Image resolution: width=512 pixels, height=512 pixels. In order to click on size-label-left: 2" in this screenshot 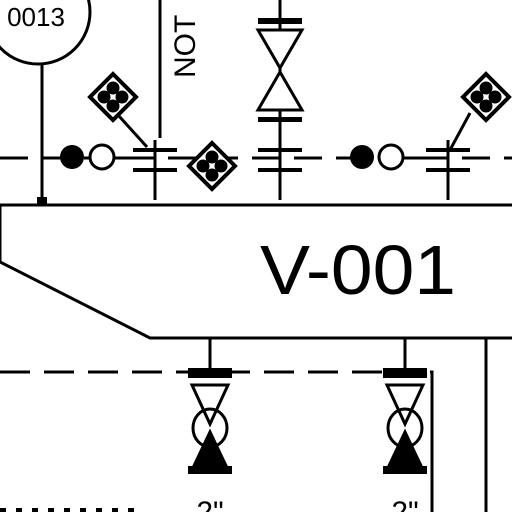, I will do `click(209, 504)`.